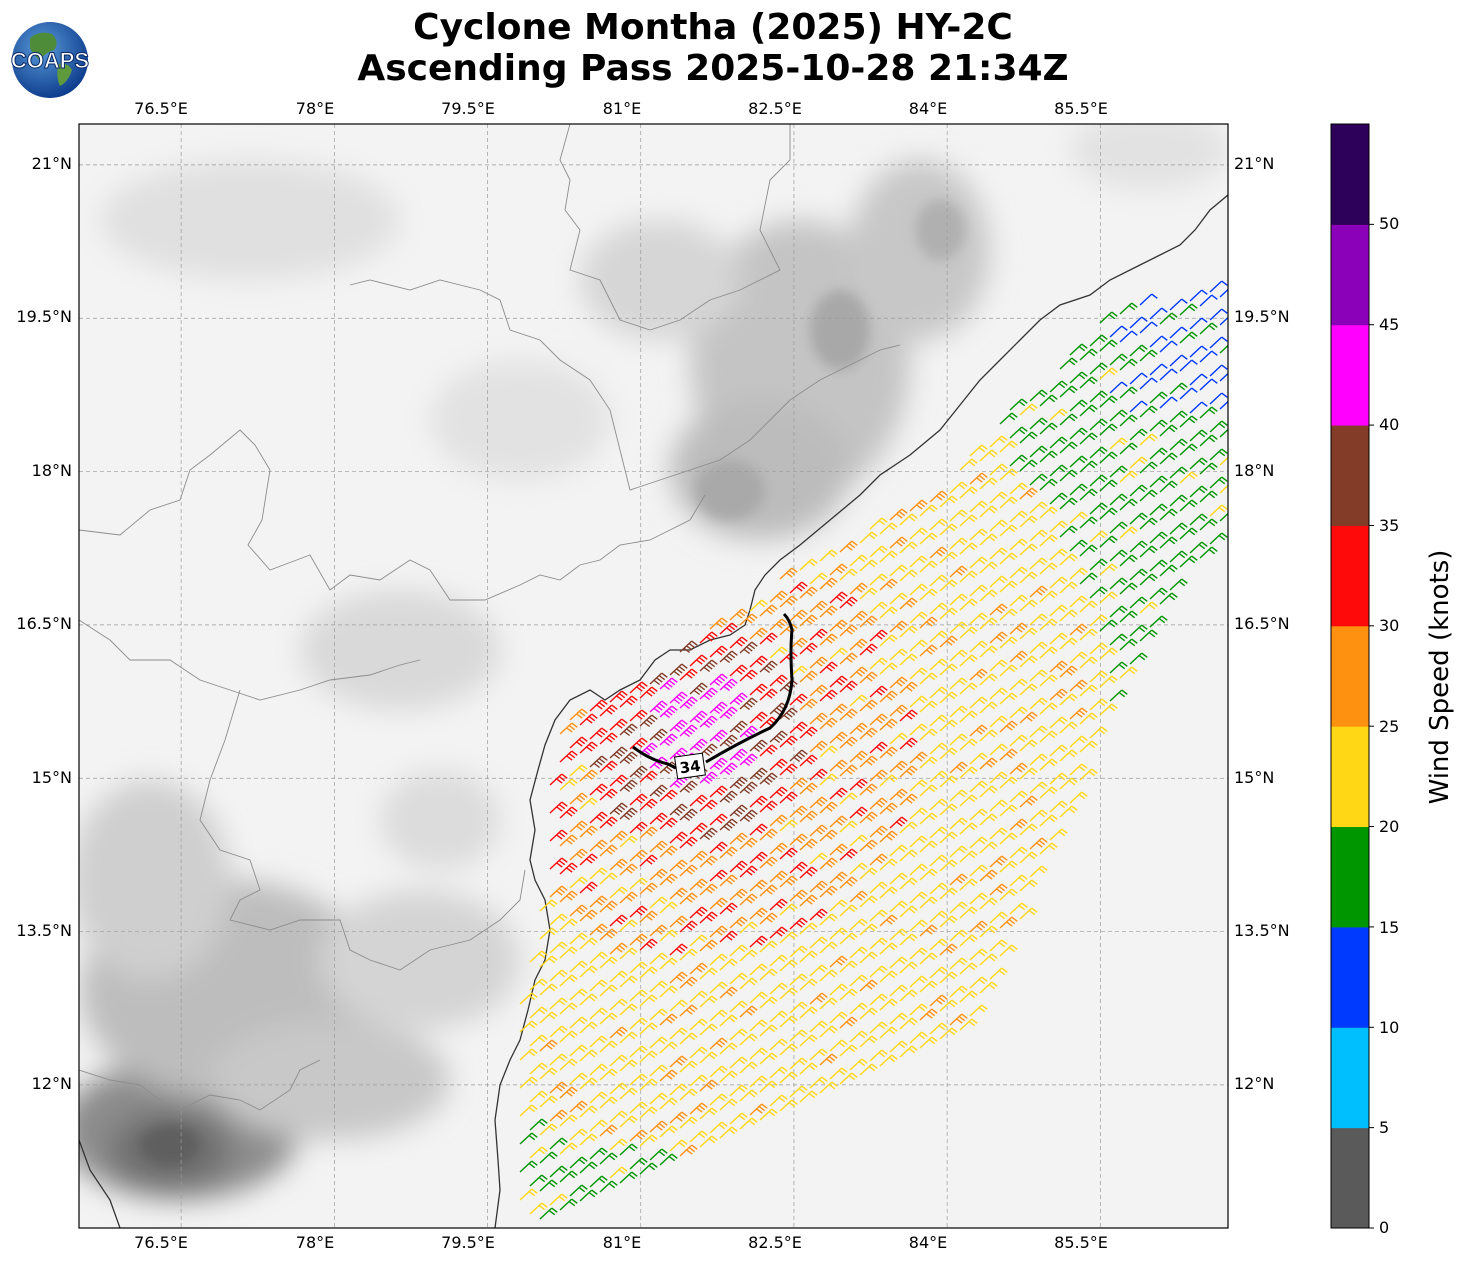  I want to click on colorbar-segment, so click(1350, 174).